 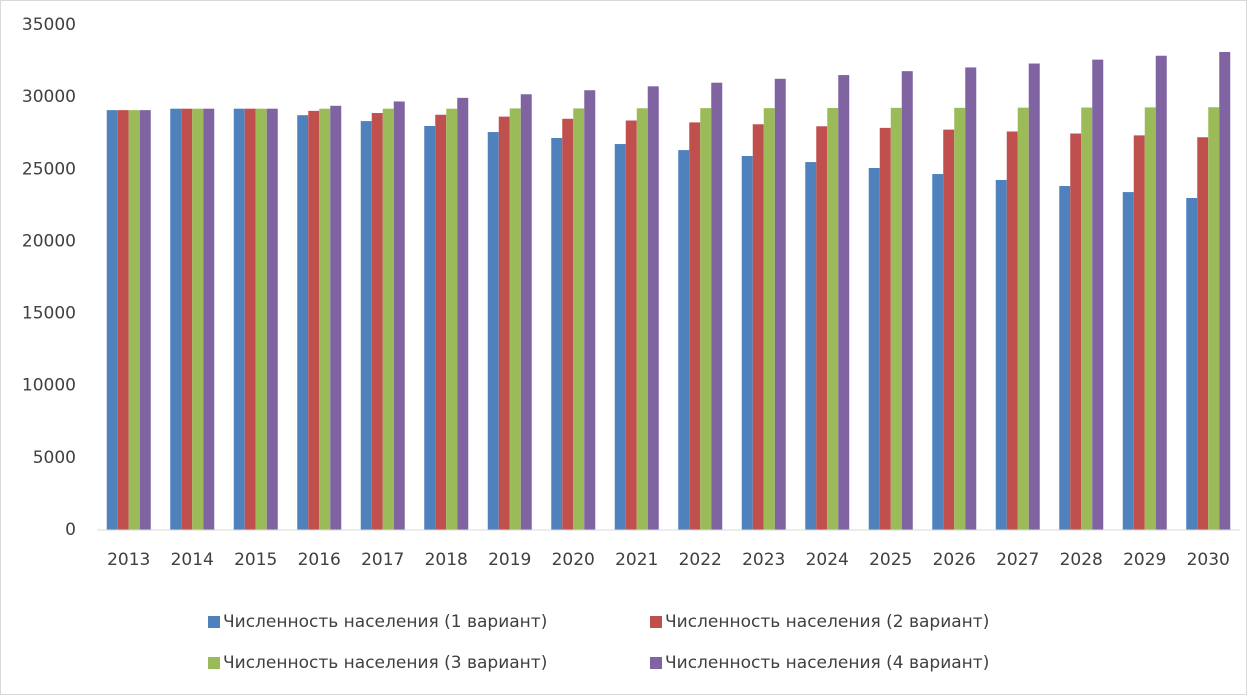 I want to click on x-tick-label: 2023, so click(x=763, y=560).